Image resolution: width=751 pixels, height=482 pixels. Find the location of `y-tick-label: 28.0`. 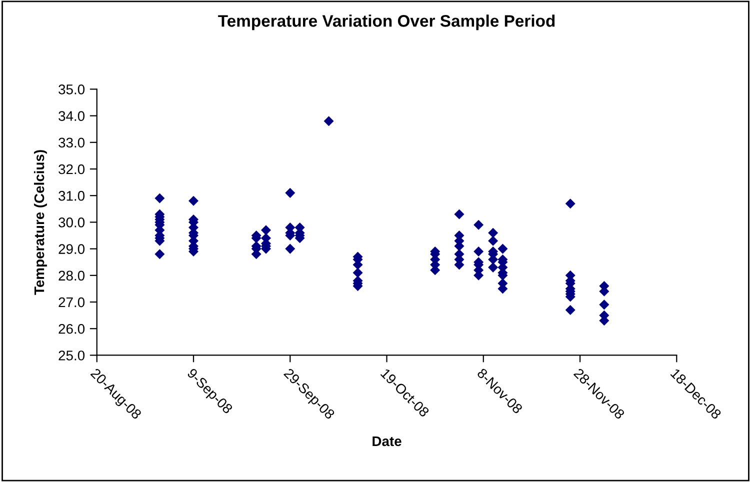

y-tick-label: 28.0 is located at coordinates (71, 275).